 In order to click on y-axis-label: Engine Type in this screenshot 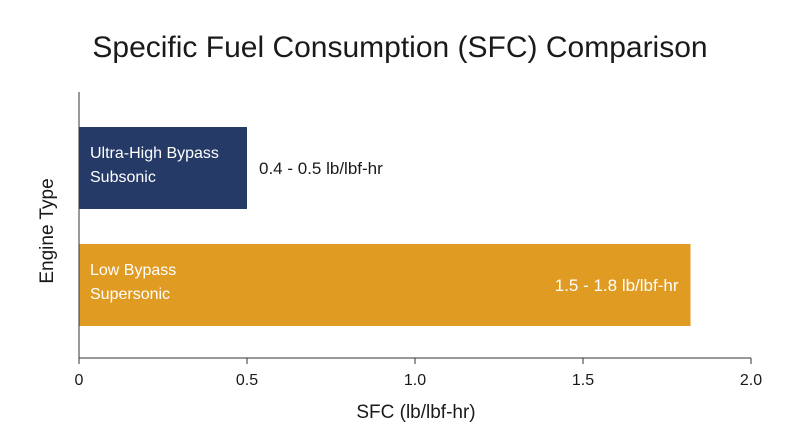, I will do `click(47, 230)`.